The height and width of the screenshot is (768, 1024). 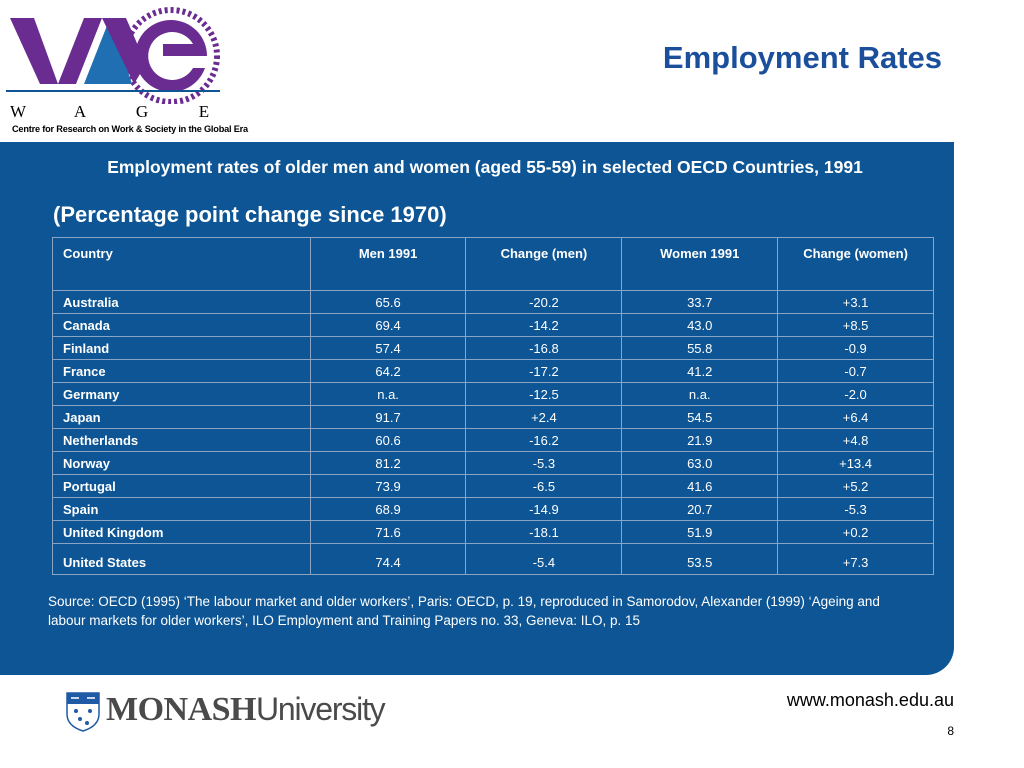 What do you see at coordinates (388, 532) in the screenshot?
I see `cell-men-1991: 71.6` at bounding box center [388, 532].